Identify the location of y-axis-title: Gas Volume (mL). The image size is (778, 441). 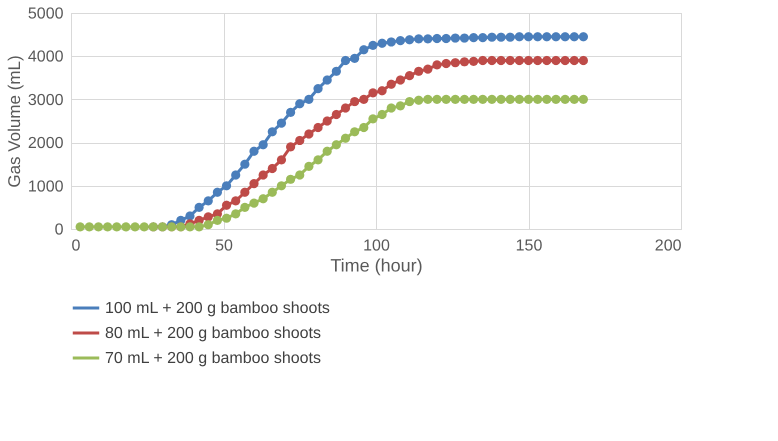
(14, 121).